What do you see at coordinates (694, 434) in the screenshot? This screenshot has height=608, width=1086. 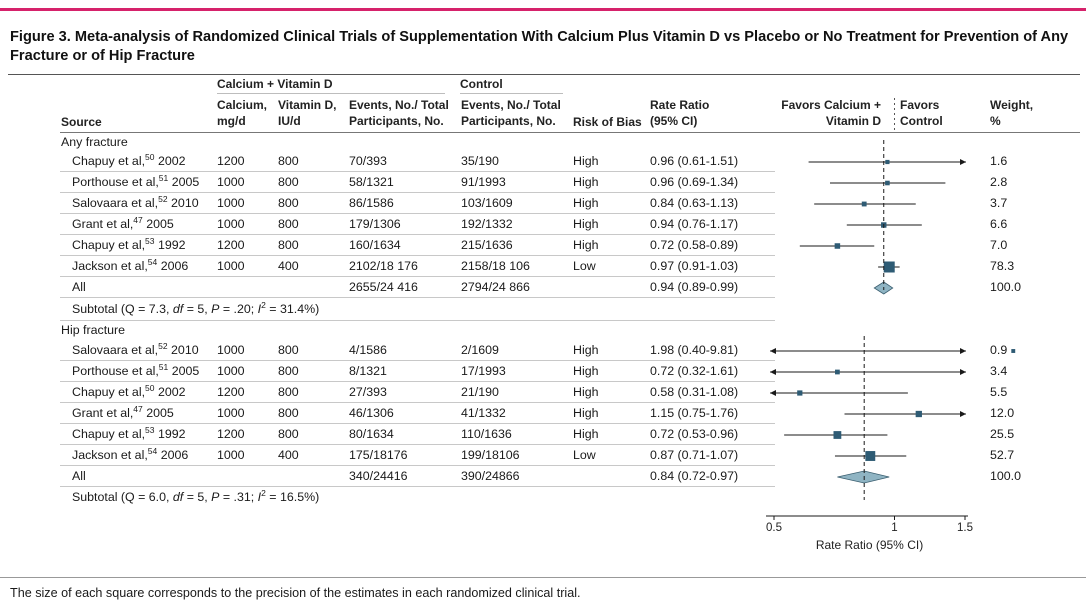 I see `study-rate-ratio: 0.72 (0.53-0.96)` at bounding box center [694, 434].